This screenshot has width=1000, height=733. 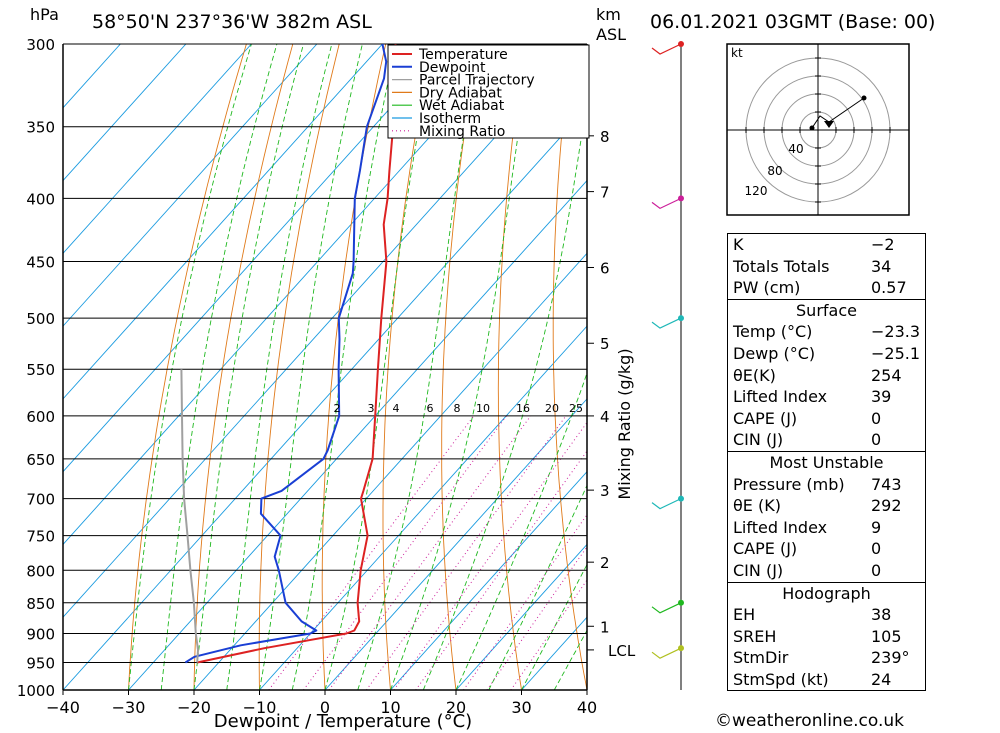 What do you see at coordinates (757, 506) in the screenshot?
I see `mu-label: θE (K)` at bounding box center [757, 506].